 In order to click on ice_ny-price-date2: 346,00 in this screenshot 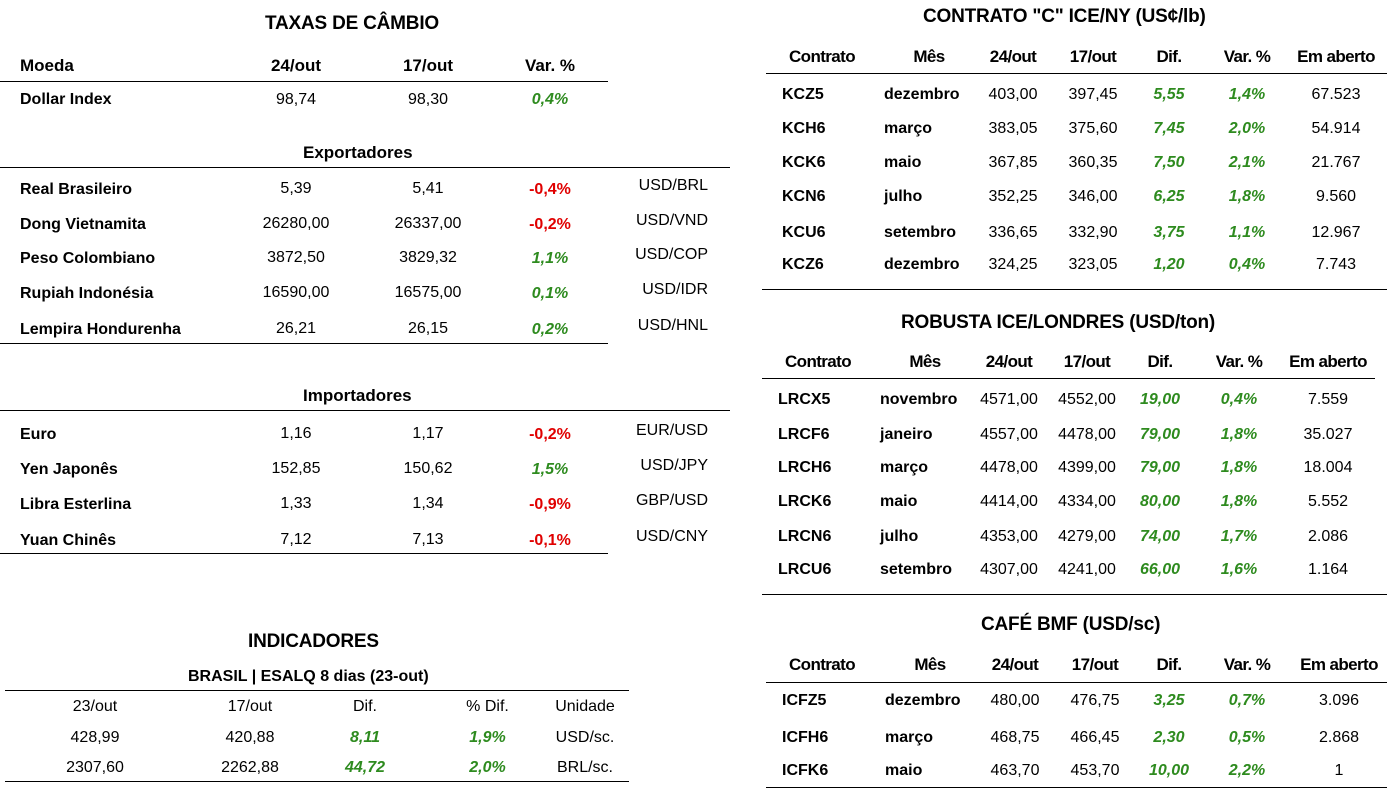, I will do `click(1093, 196)`.